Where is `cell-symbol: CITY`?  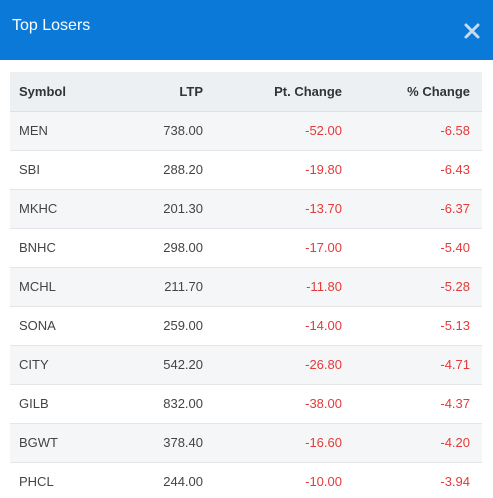
cell-symbol: CITY is located at coordinates (65, 365).